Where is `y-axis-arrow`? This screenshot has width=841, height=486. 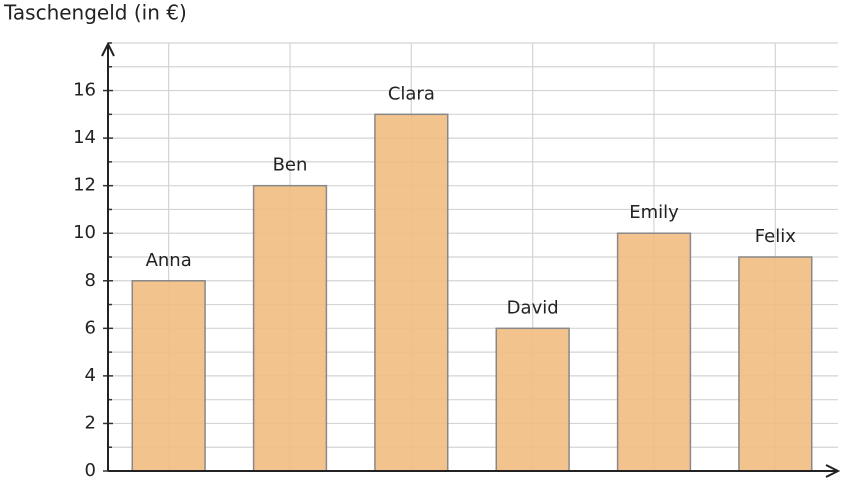
y-axis-arrow is located at coordinates (108, 49).